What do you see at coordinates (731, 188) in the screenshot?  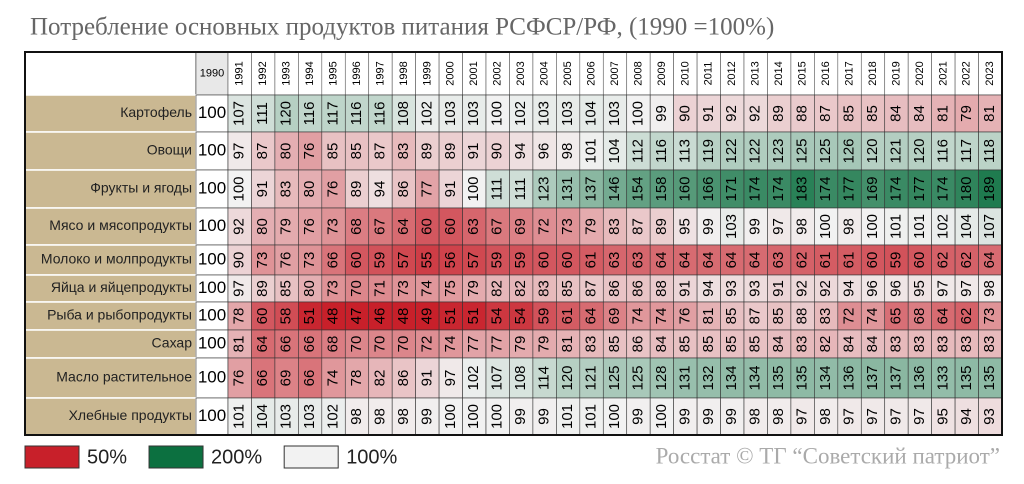 I see `cell-value: 171` at bounding box center [731, 188].